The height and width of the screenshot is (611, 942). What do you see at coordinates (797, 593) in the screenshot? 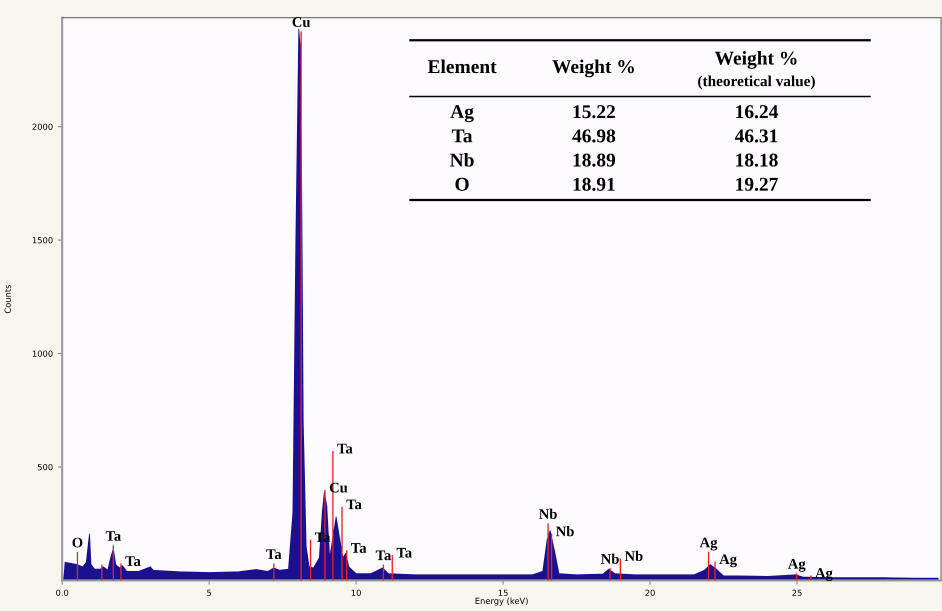
I see `x-tick-label: 25` at bounding box center [797, 593].